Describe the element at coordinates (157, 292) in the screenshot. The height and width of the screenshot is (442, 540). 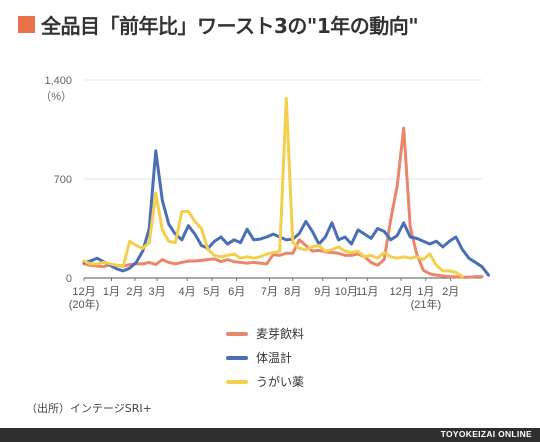
I see `x-tick-label: 3月` at that location.